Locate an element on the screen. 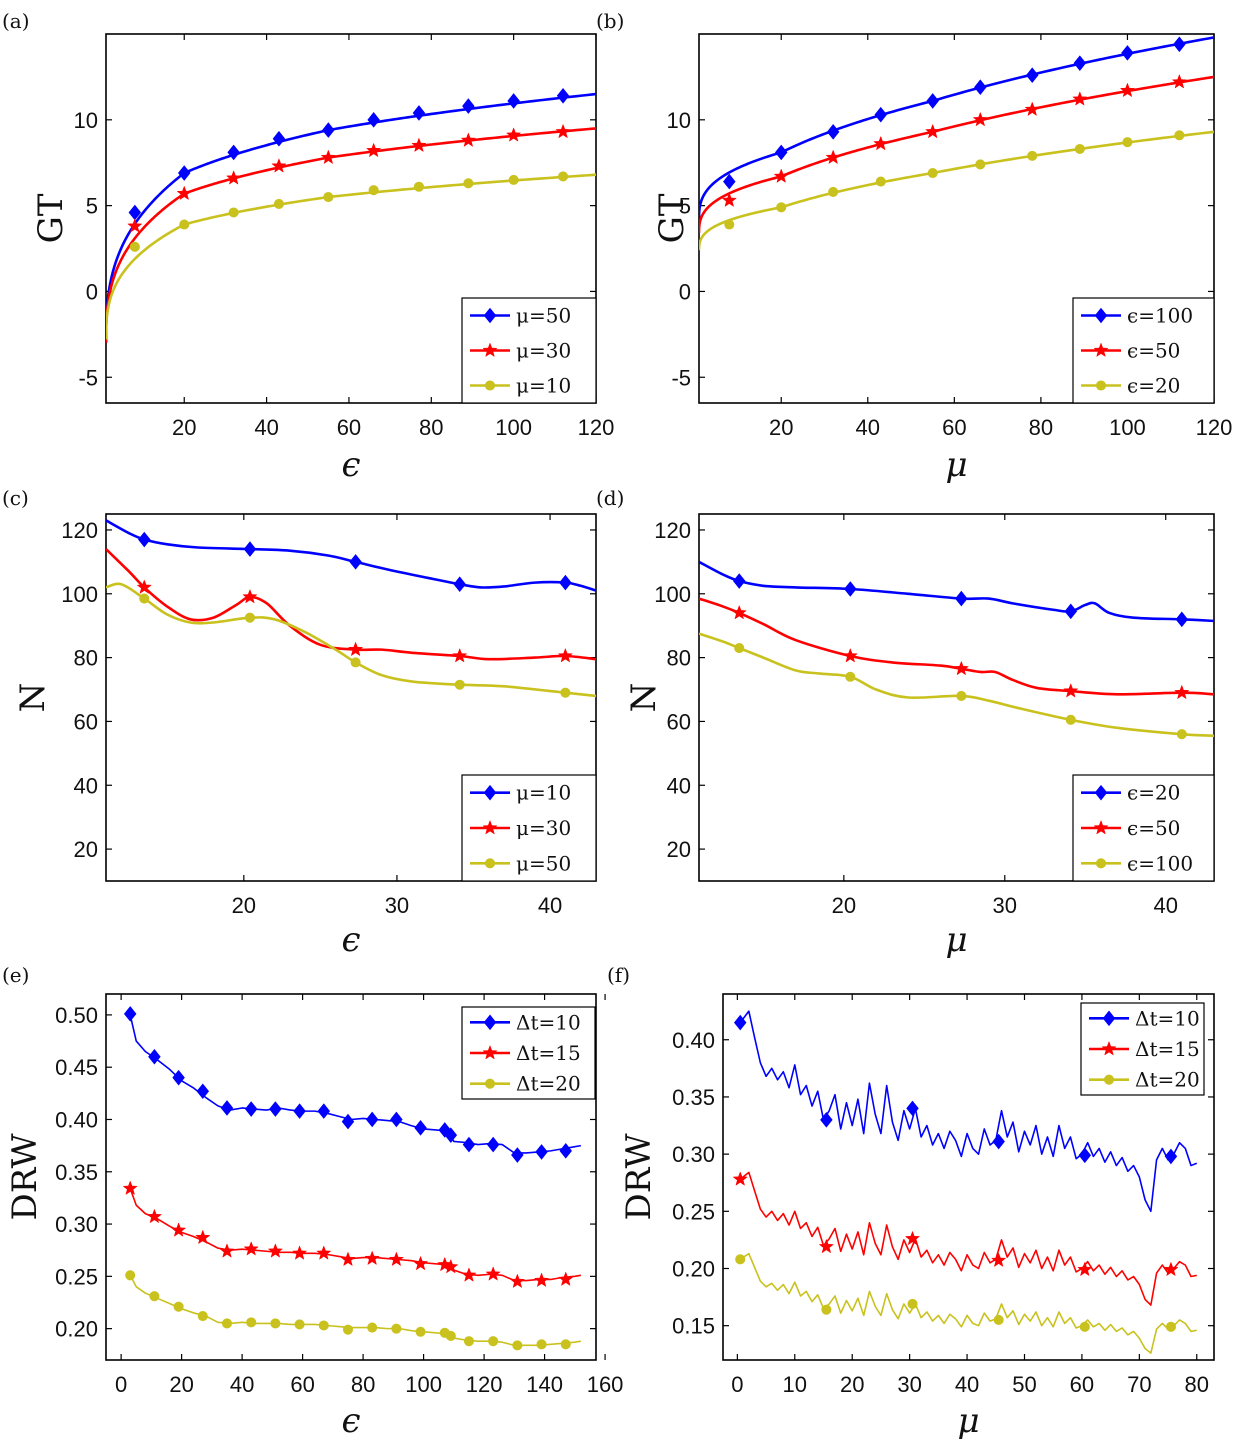 Image resolution: width=1241 pixels, height=1442 pixels. panel-label: (d) is located at coordinates (610, 498).